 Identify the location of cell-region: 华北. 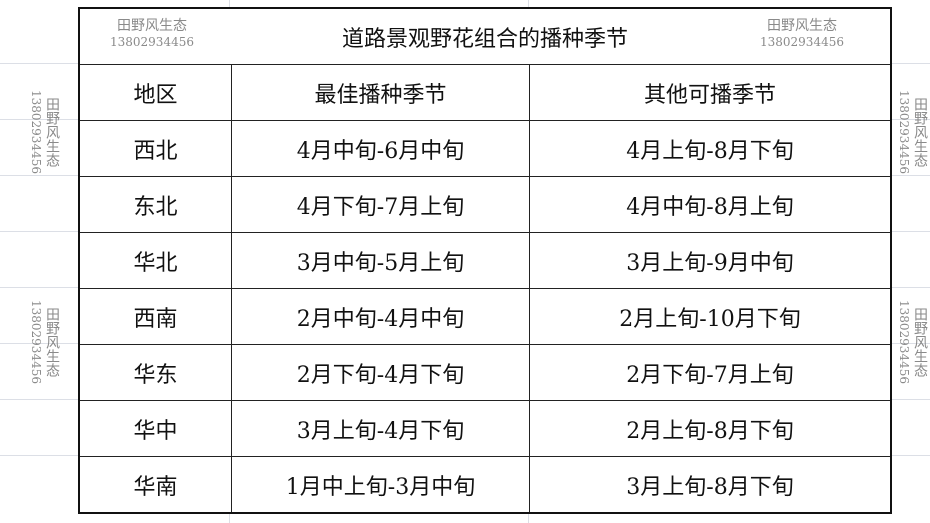
(155, 260).